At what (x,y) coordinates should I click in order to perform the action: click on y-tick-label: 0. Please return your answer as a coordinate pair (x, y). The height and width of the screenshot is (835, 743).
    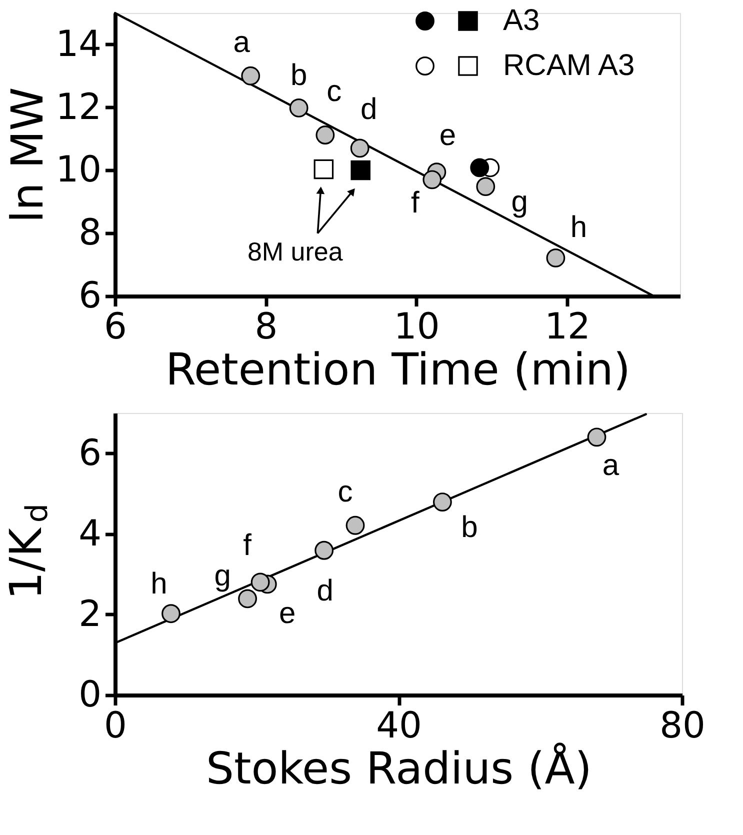
    Looking at the image, I should click on (90, 695).